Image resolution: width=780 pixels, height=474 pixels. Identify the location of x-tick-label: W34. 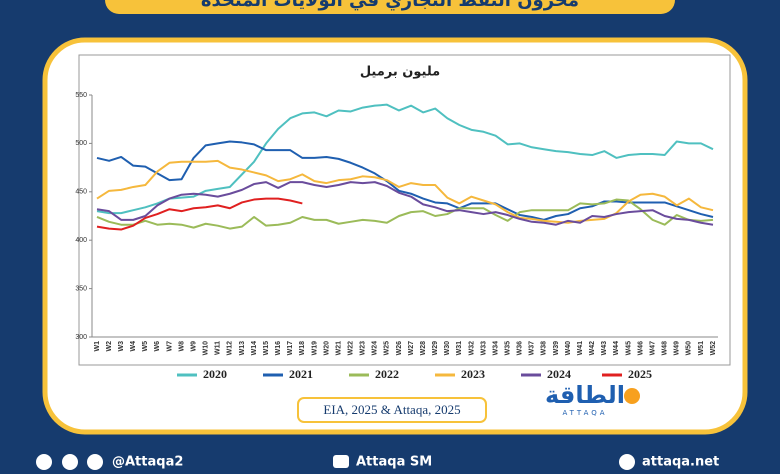
(495, 348).